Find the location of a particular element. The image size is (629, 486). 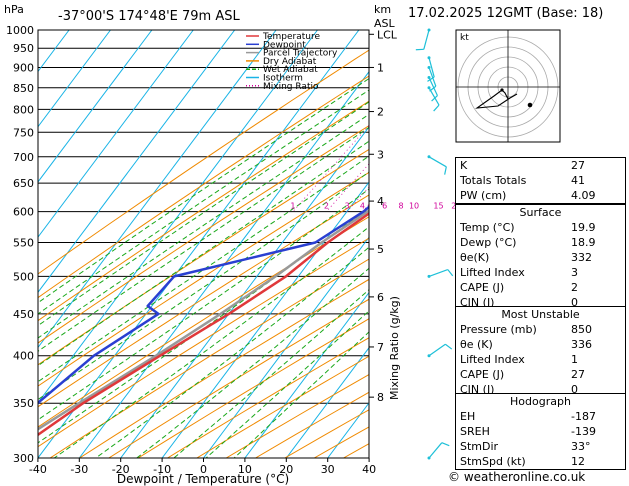

km-unit-label: km is located at coordinates (382, 9).